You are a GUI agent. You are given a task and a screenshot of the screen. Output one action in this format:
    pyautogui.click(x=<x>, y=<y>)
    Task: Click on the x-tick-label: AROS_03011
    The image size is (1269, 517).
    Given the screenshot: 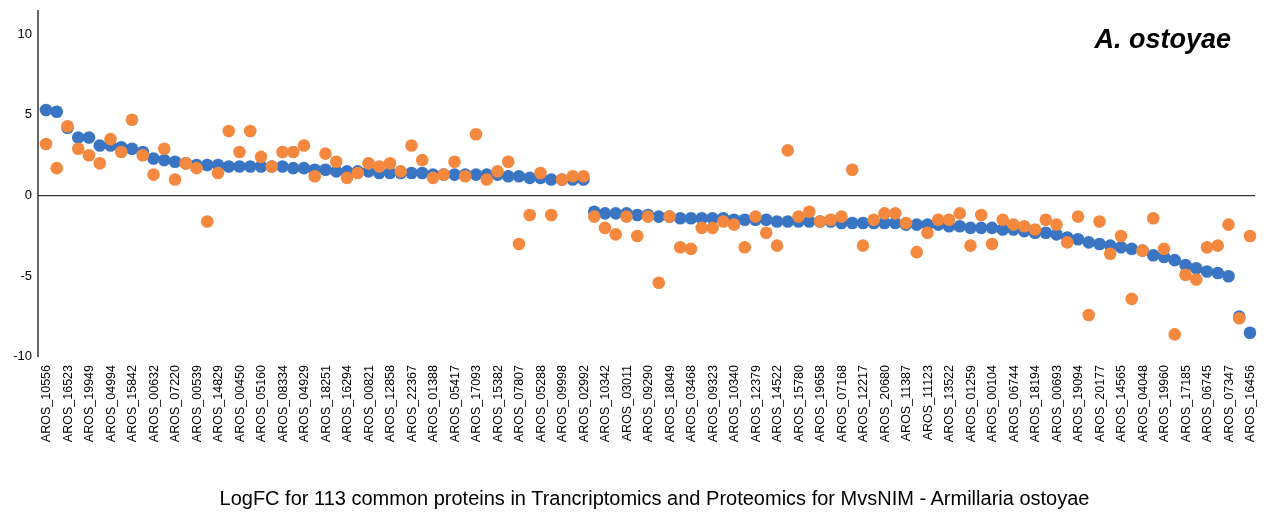 What is the action you would take?
    pyautogui.click(x=626, y=403)
    